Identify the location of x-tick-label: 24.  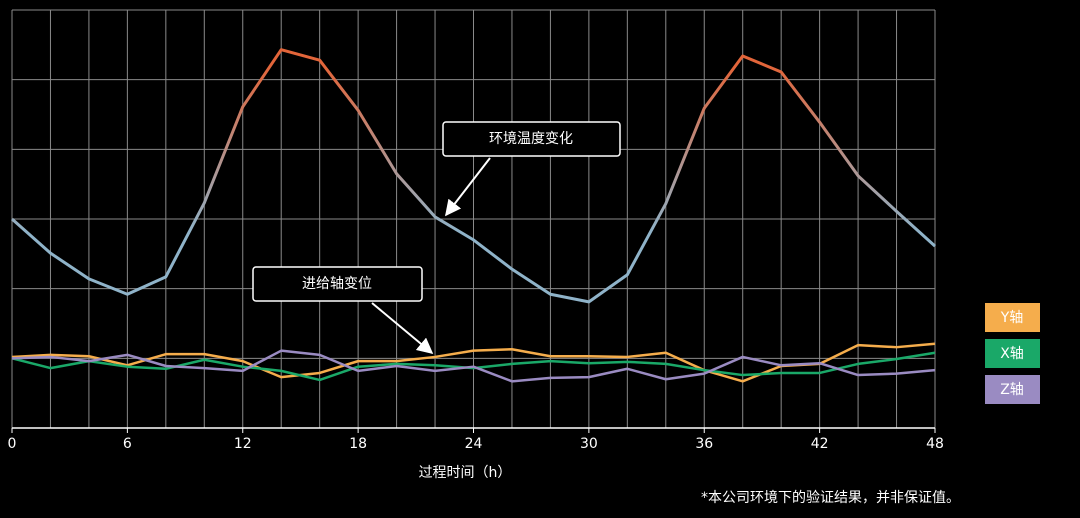
(474, 444).